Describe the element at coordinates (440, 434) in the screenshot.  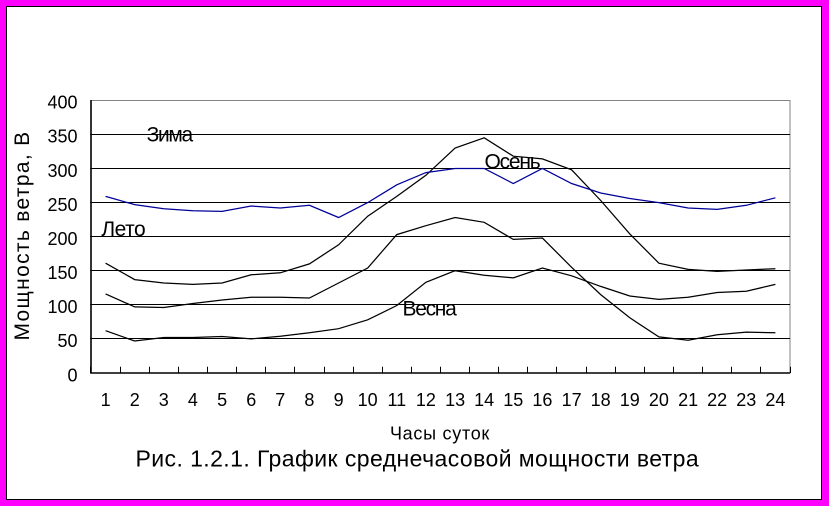
I see `svg-text: Часы суток` at that location.